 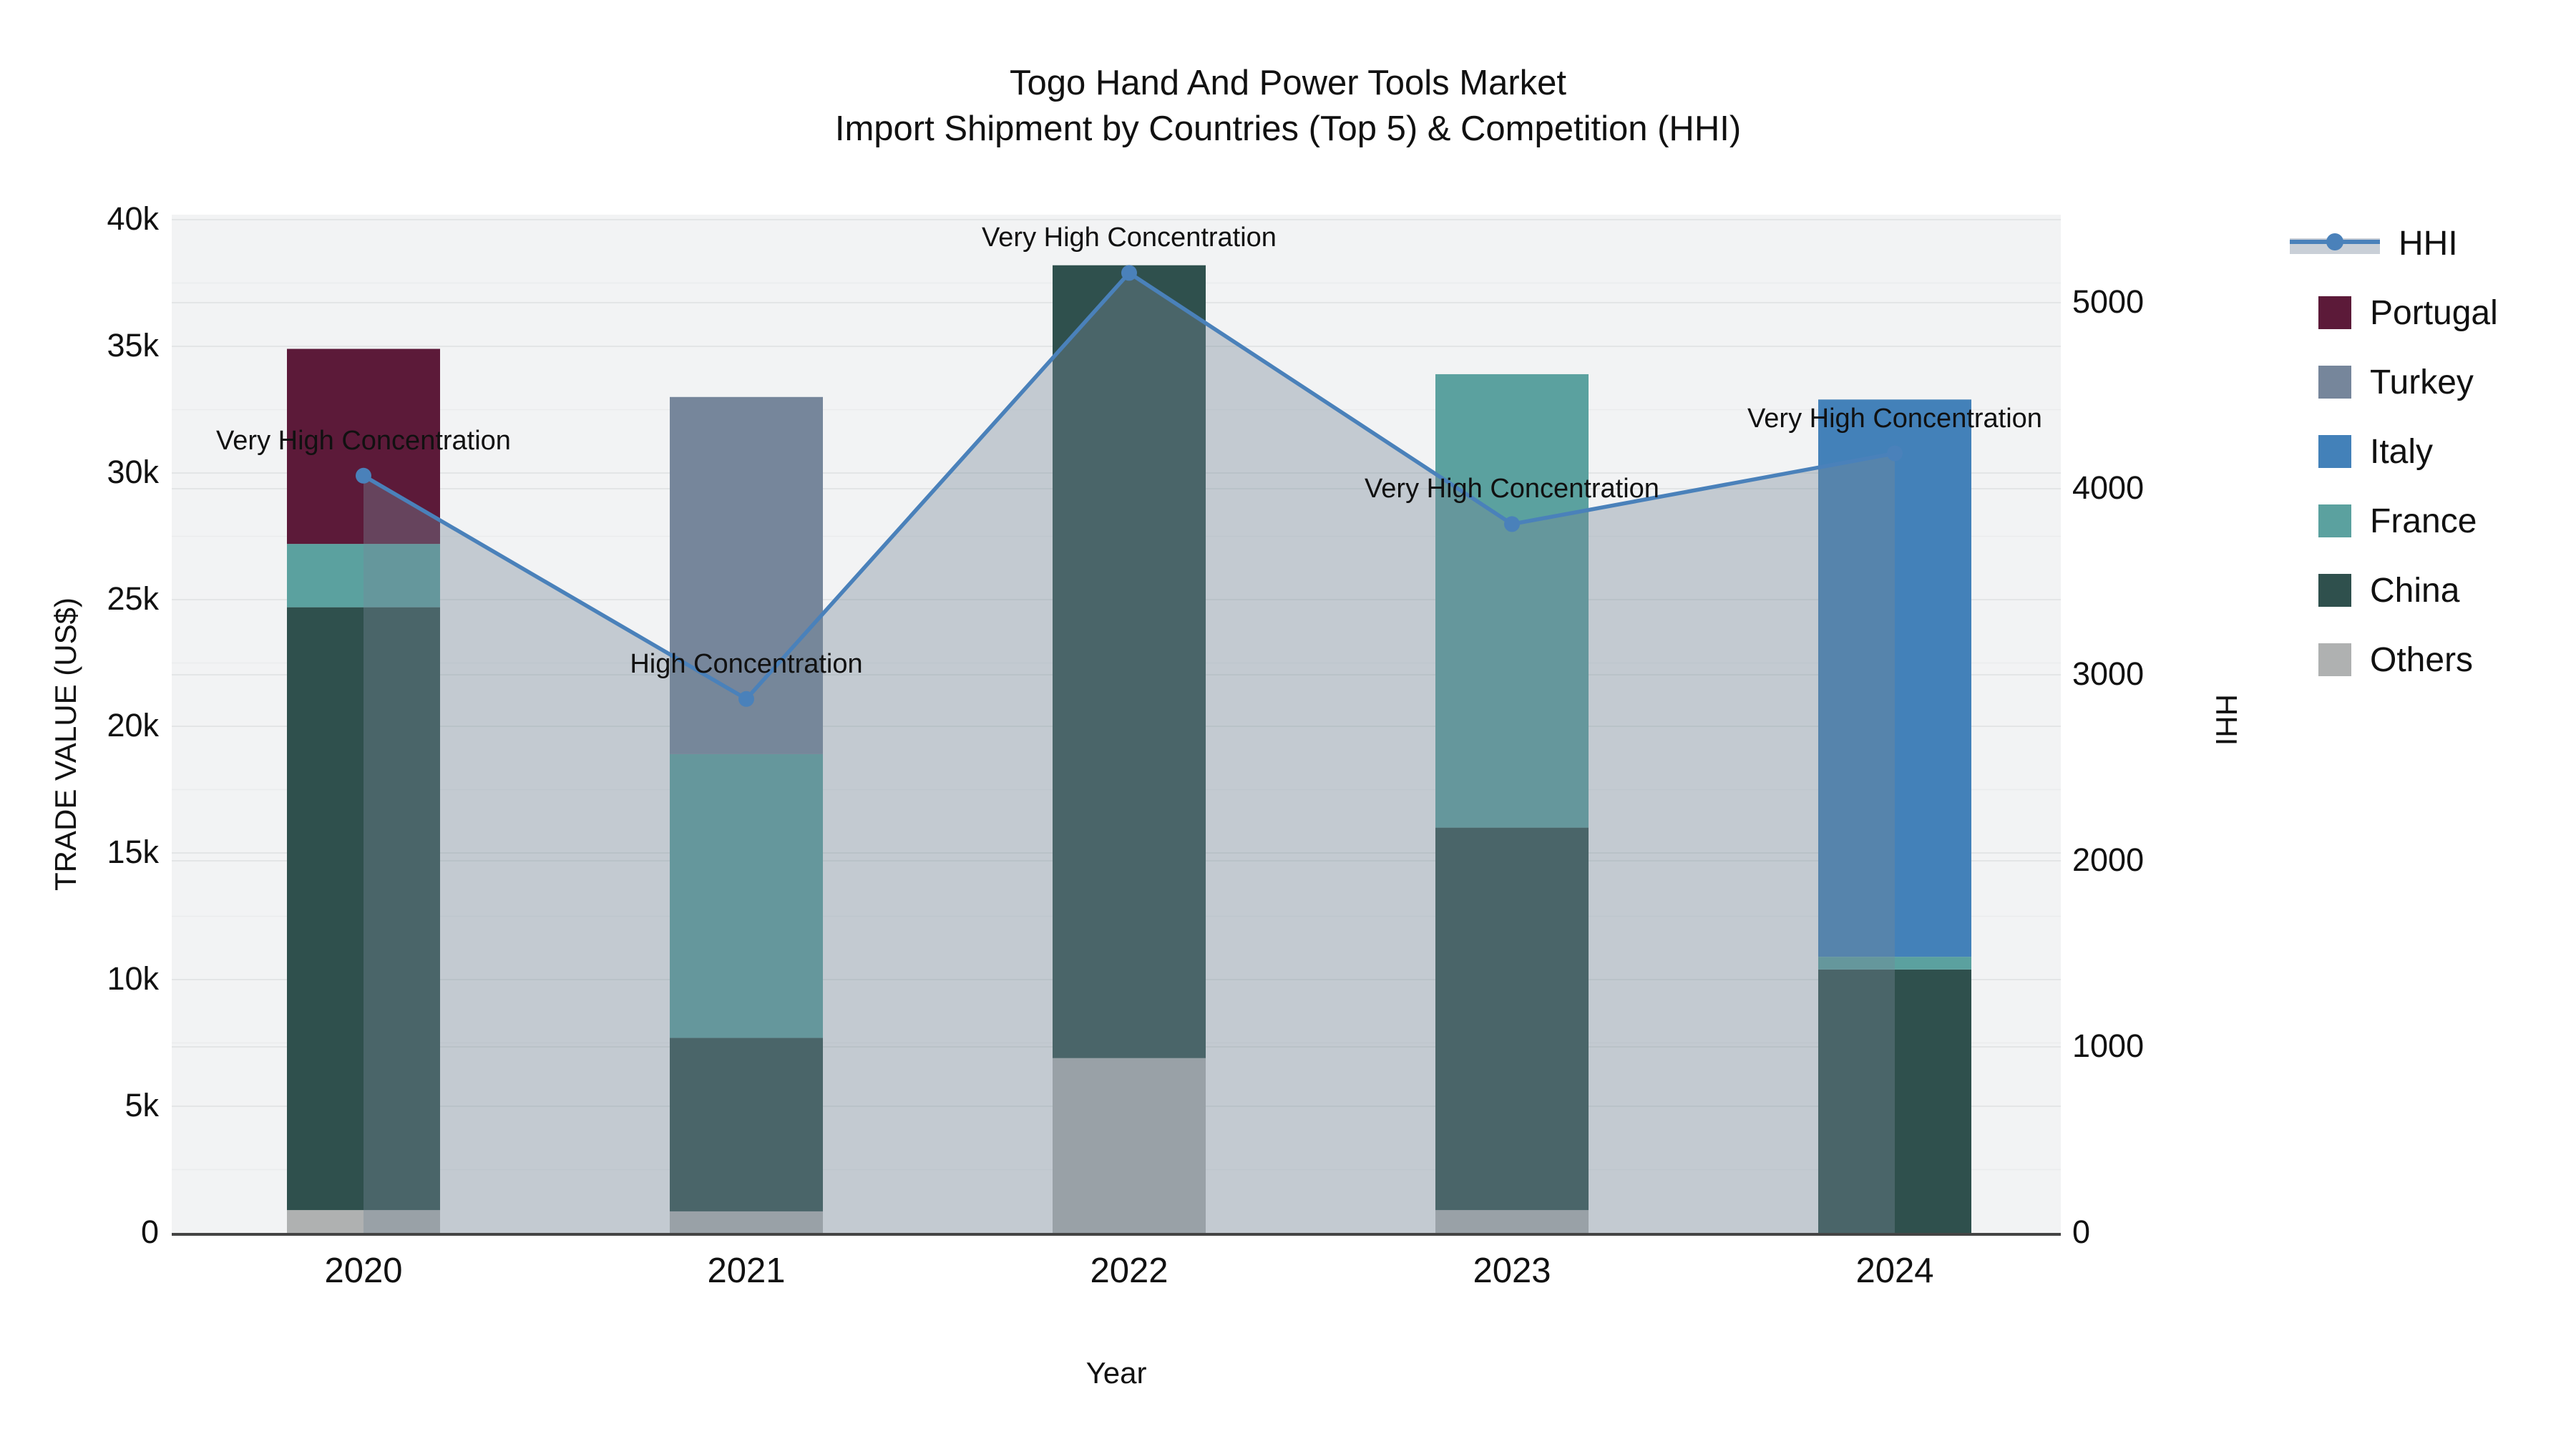 What do you see at coordinates (1512, 601) in the screenshot?
I see `bar-segment-2023-france` at bounding box center [1512, 601].